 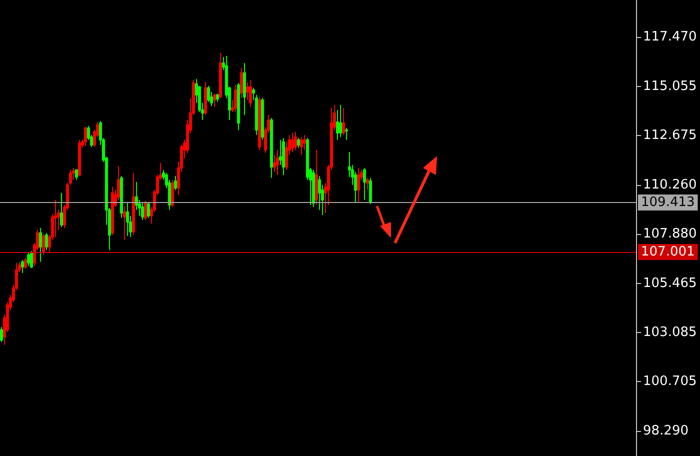 I want to click on ref-line-label: 109.413, so click(x=668, y=202).